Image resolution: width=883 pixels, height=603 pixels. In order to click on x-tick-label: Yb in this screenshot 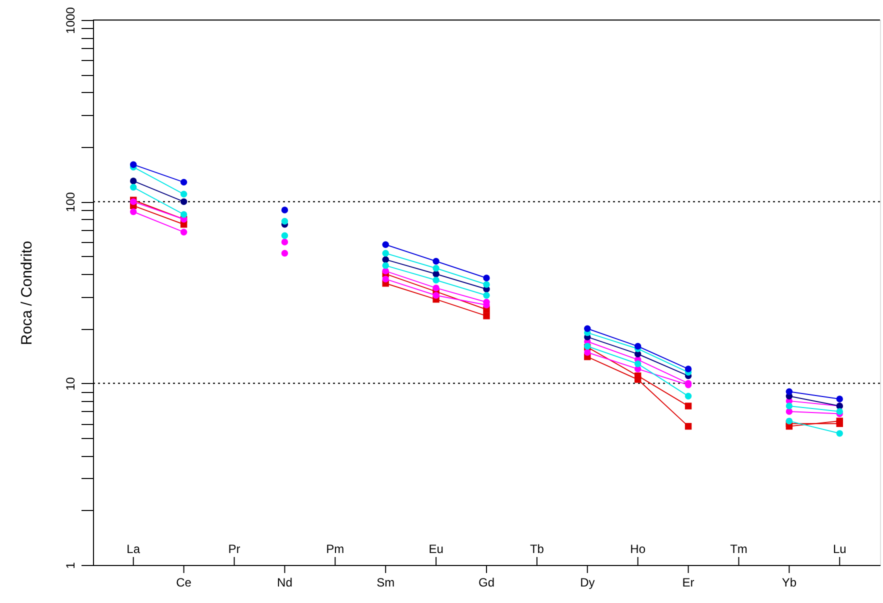, I will do `click(789, 583)`.